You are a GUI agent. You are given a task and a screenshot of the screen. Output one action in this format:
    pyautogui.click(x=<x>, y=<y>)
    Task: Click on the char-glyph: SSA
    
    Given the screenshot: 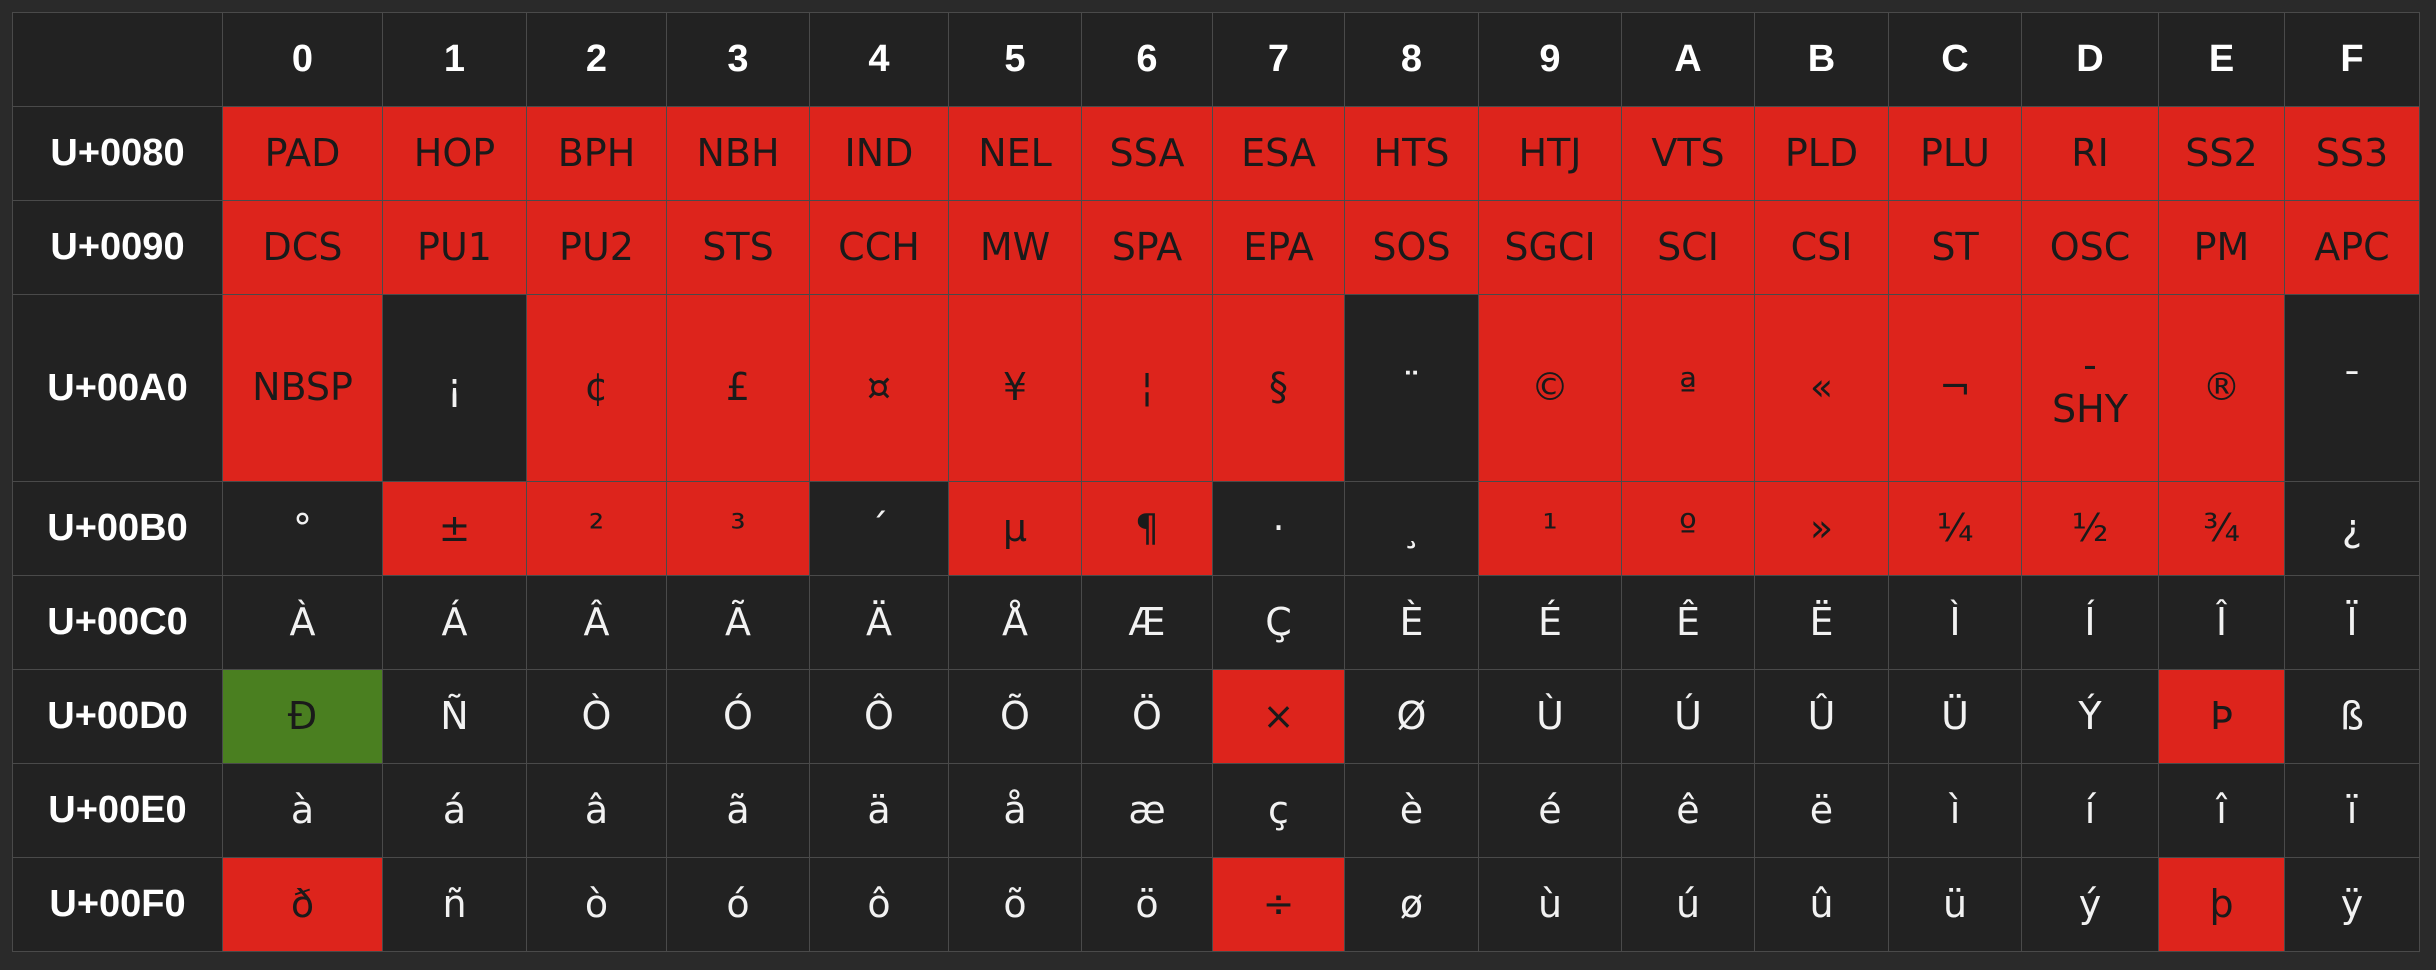 What is the action you would take?
    pyautogui.click(x=1147, y=152)
    